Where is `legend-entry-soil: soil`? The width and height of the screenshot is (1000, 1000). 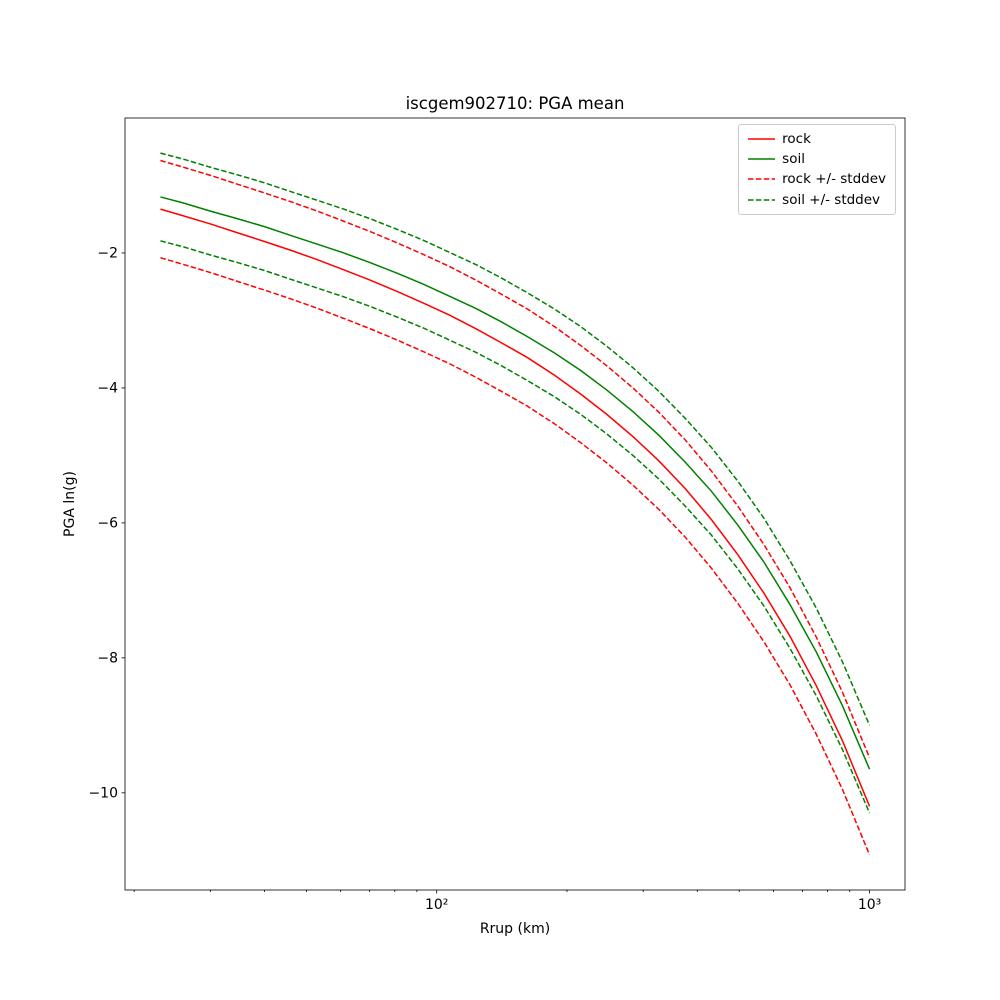 legend-entry-soil: soil is located at coordinates (817, 159).